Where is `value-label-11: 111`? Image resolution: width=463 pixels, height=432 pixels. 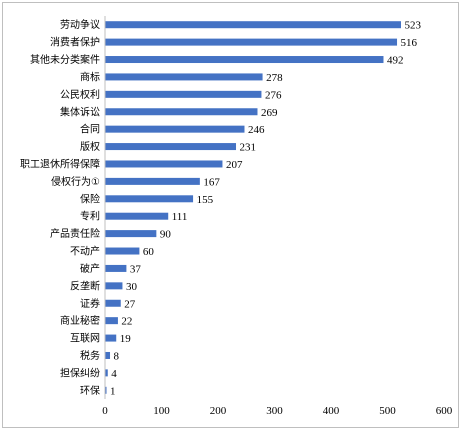
value-label-11: 111 is located at coordinates (180, 217).